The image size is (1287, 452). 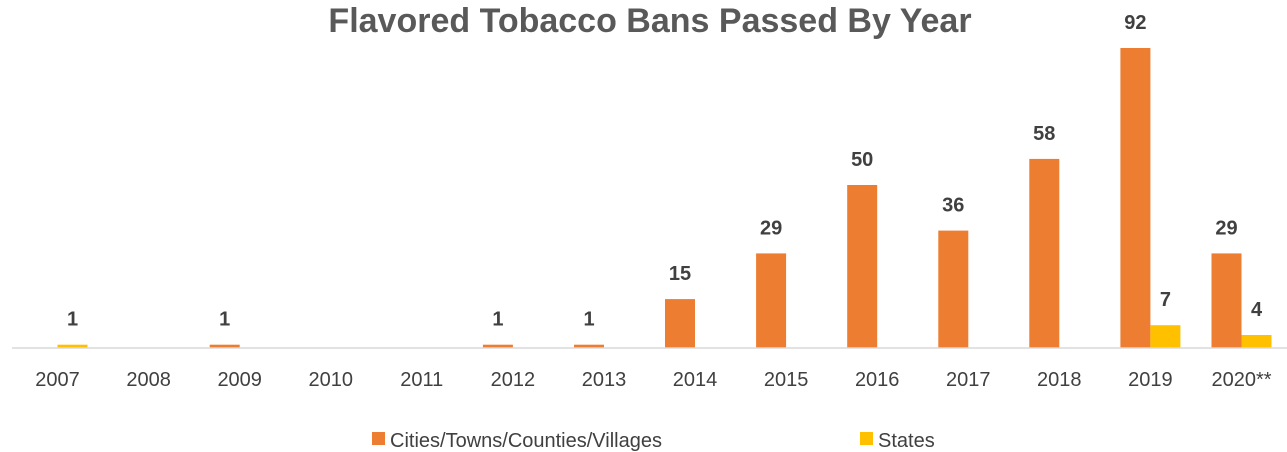 What do you see at coordinates (421, 380) in the screenshot?
I see `x-tick-label: 2011` at bounding box center [421, 380].